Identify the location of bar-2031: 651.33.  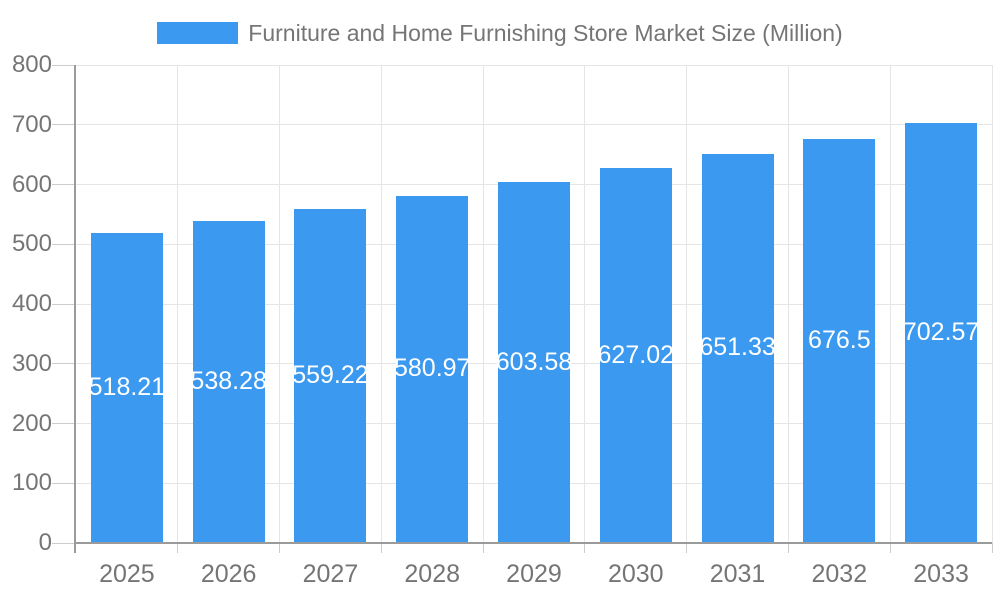
(737, 347).